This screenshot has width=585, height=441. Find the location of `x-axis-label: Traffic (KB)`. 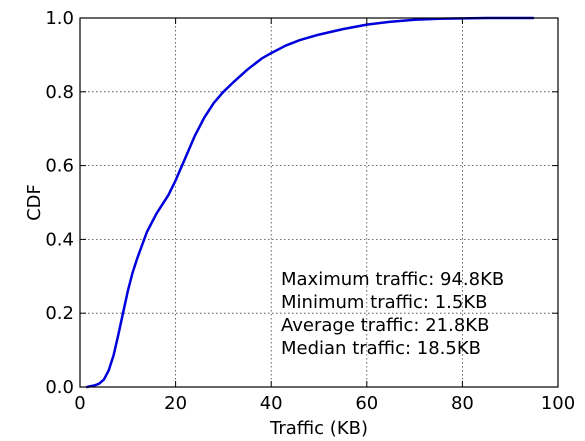

x-axis-label: Traffic (KB) is located at coordinates (318, 428).